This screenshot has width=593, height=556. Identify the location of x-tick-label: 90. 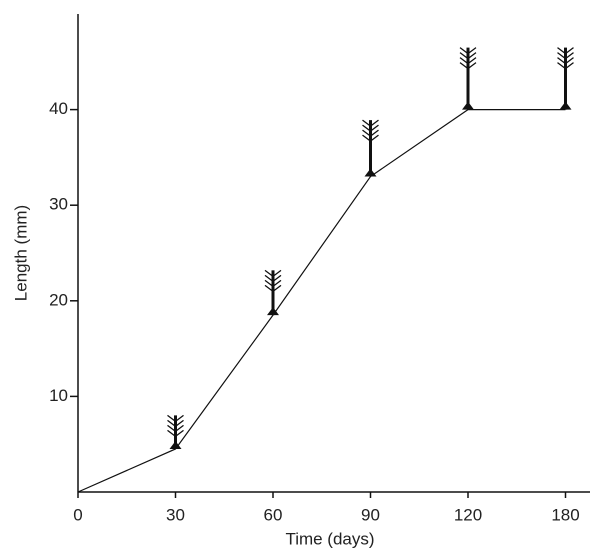
(370, 514).